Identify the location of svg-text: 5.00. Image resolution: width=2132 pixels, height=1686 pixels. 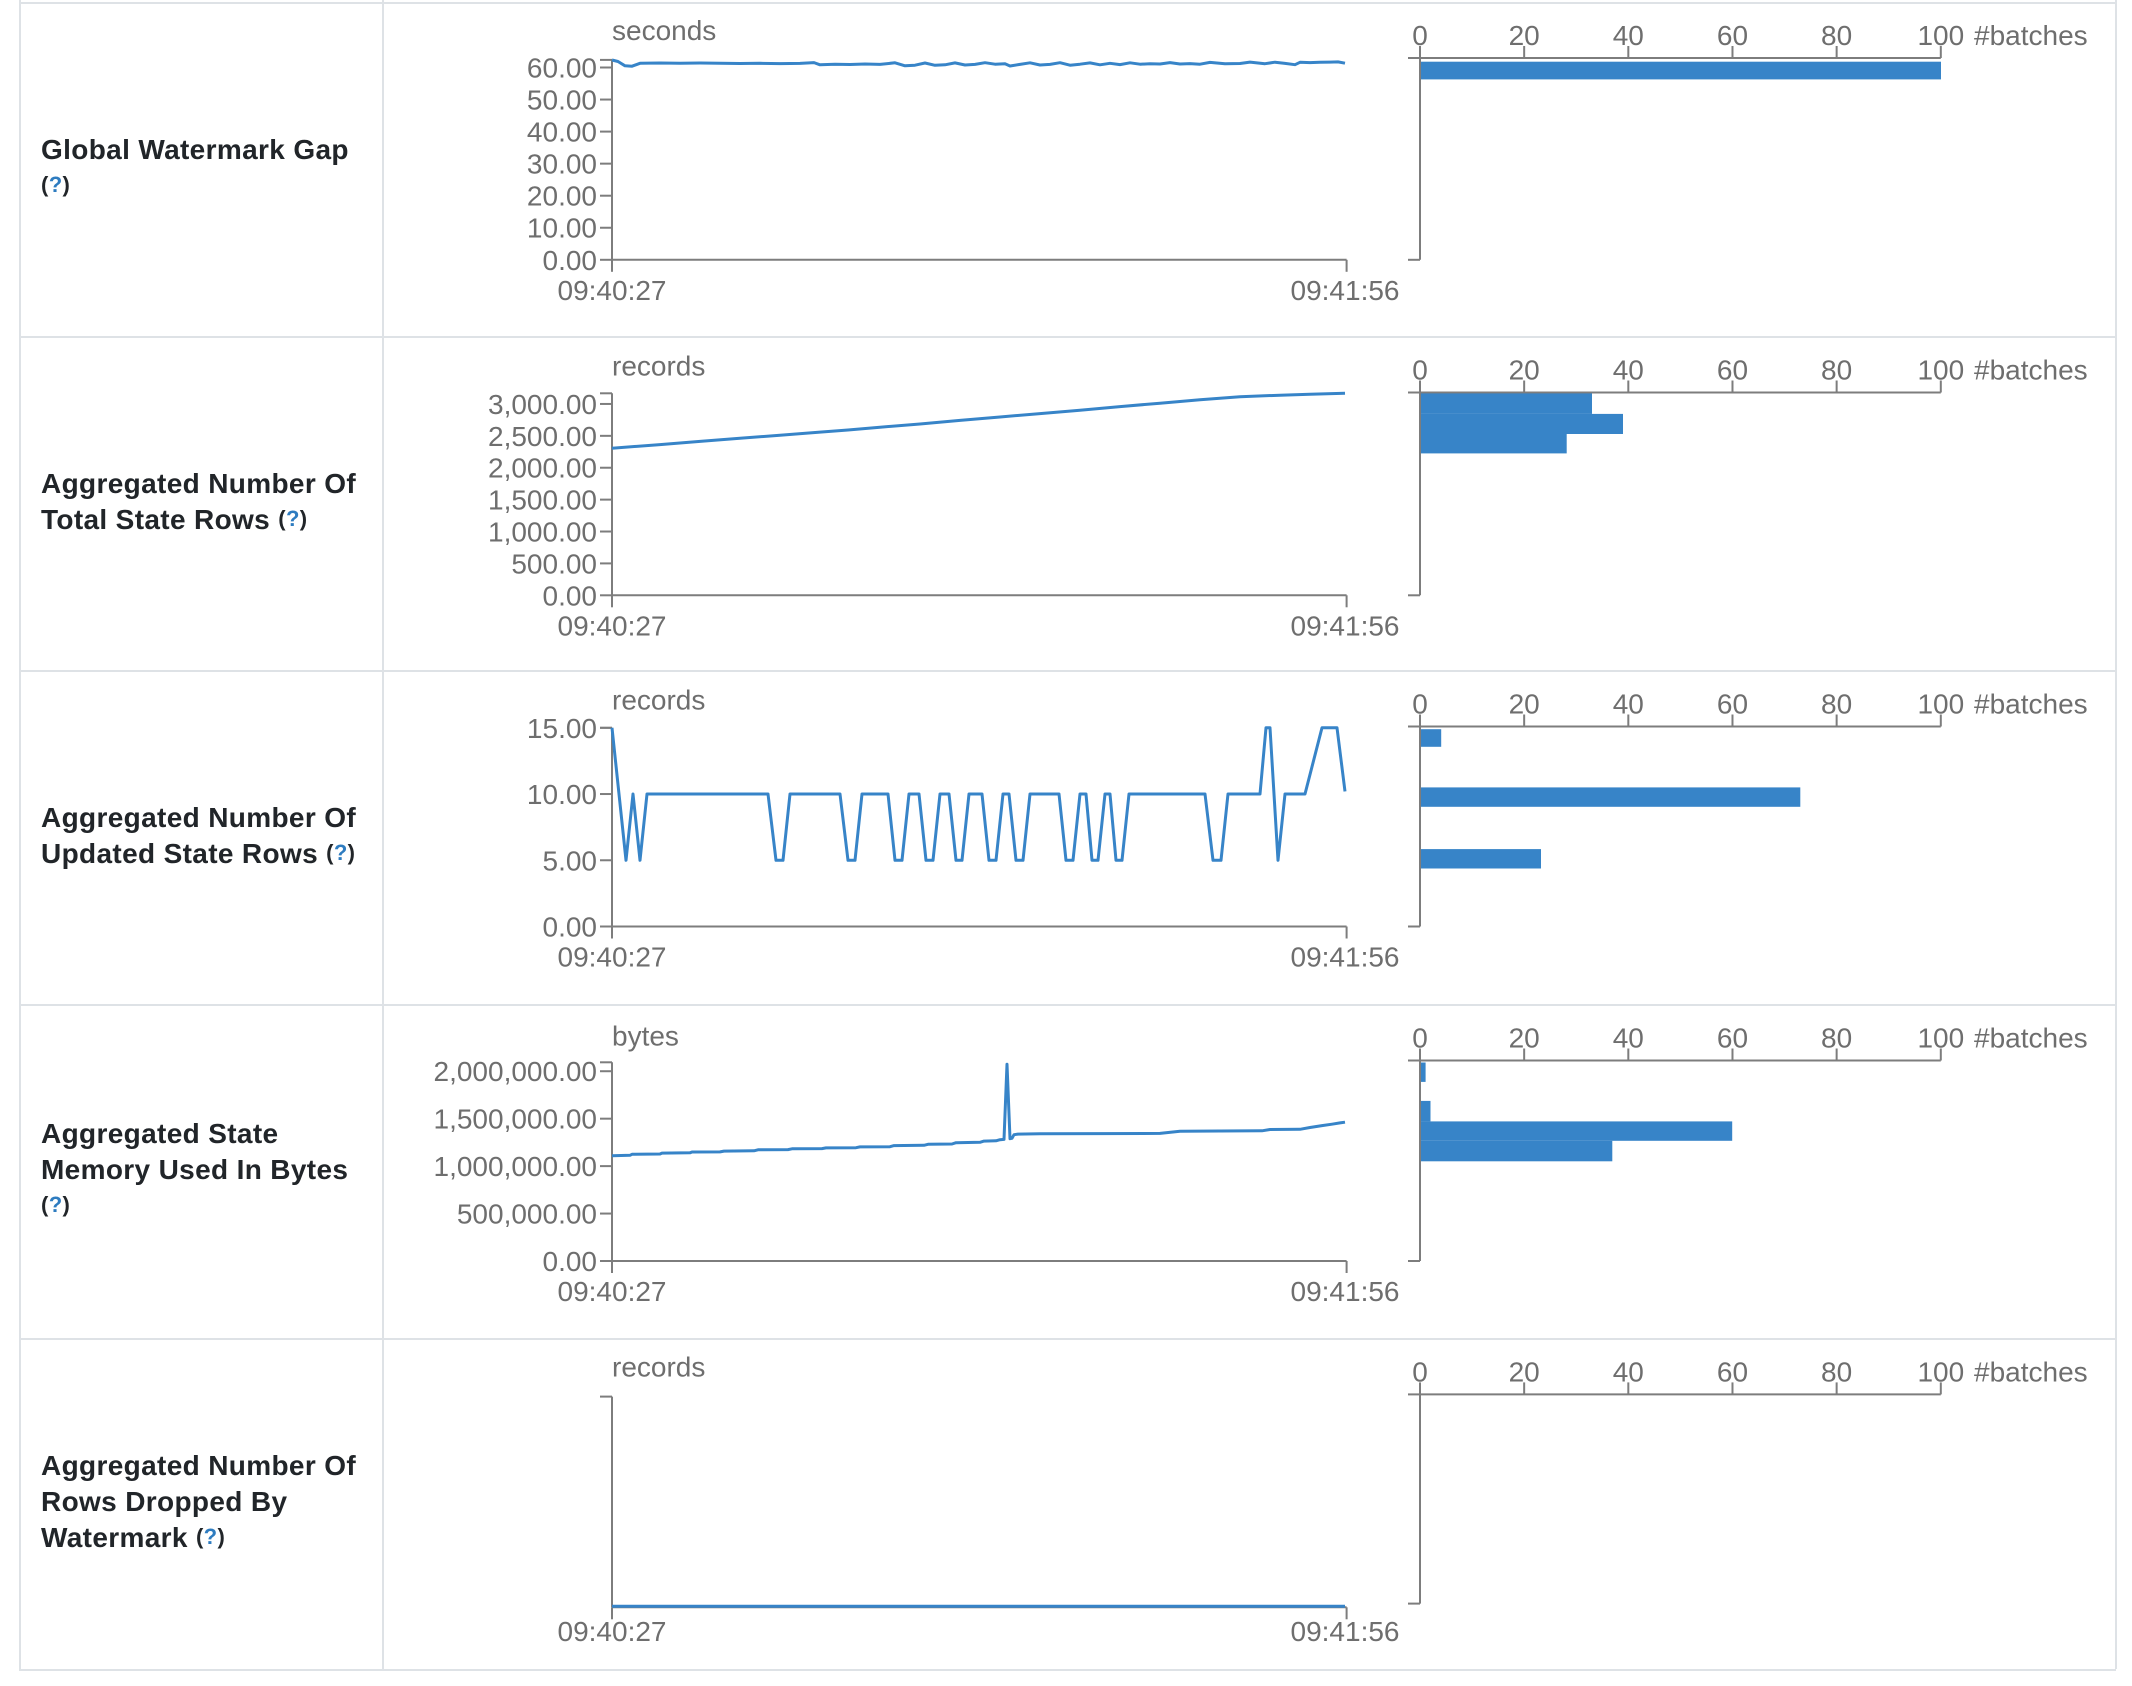
(570, 860).